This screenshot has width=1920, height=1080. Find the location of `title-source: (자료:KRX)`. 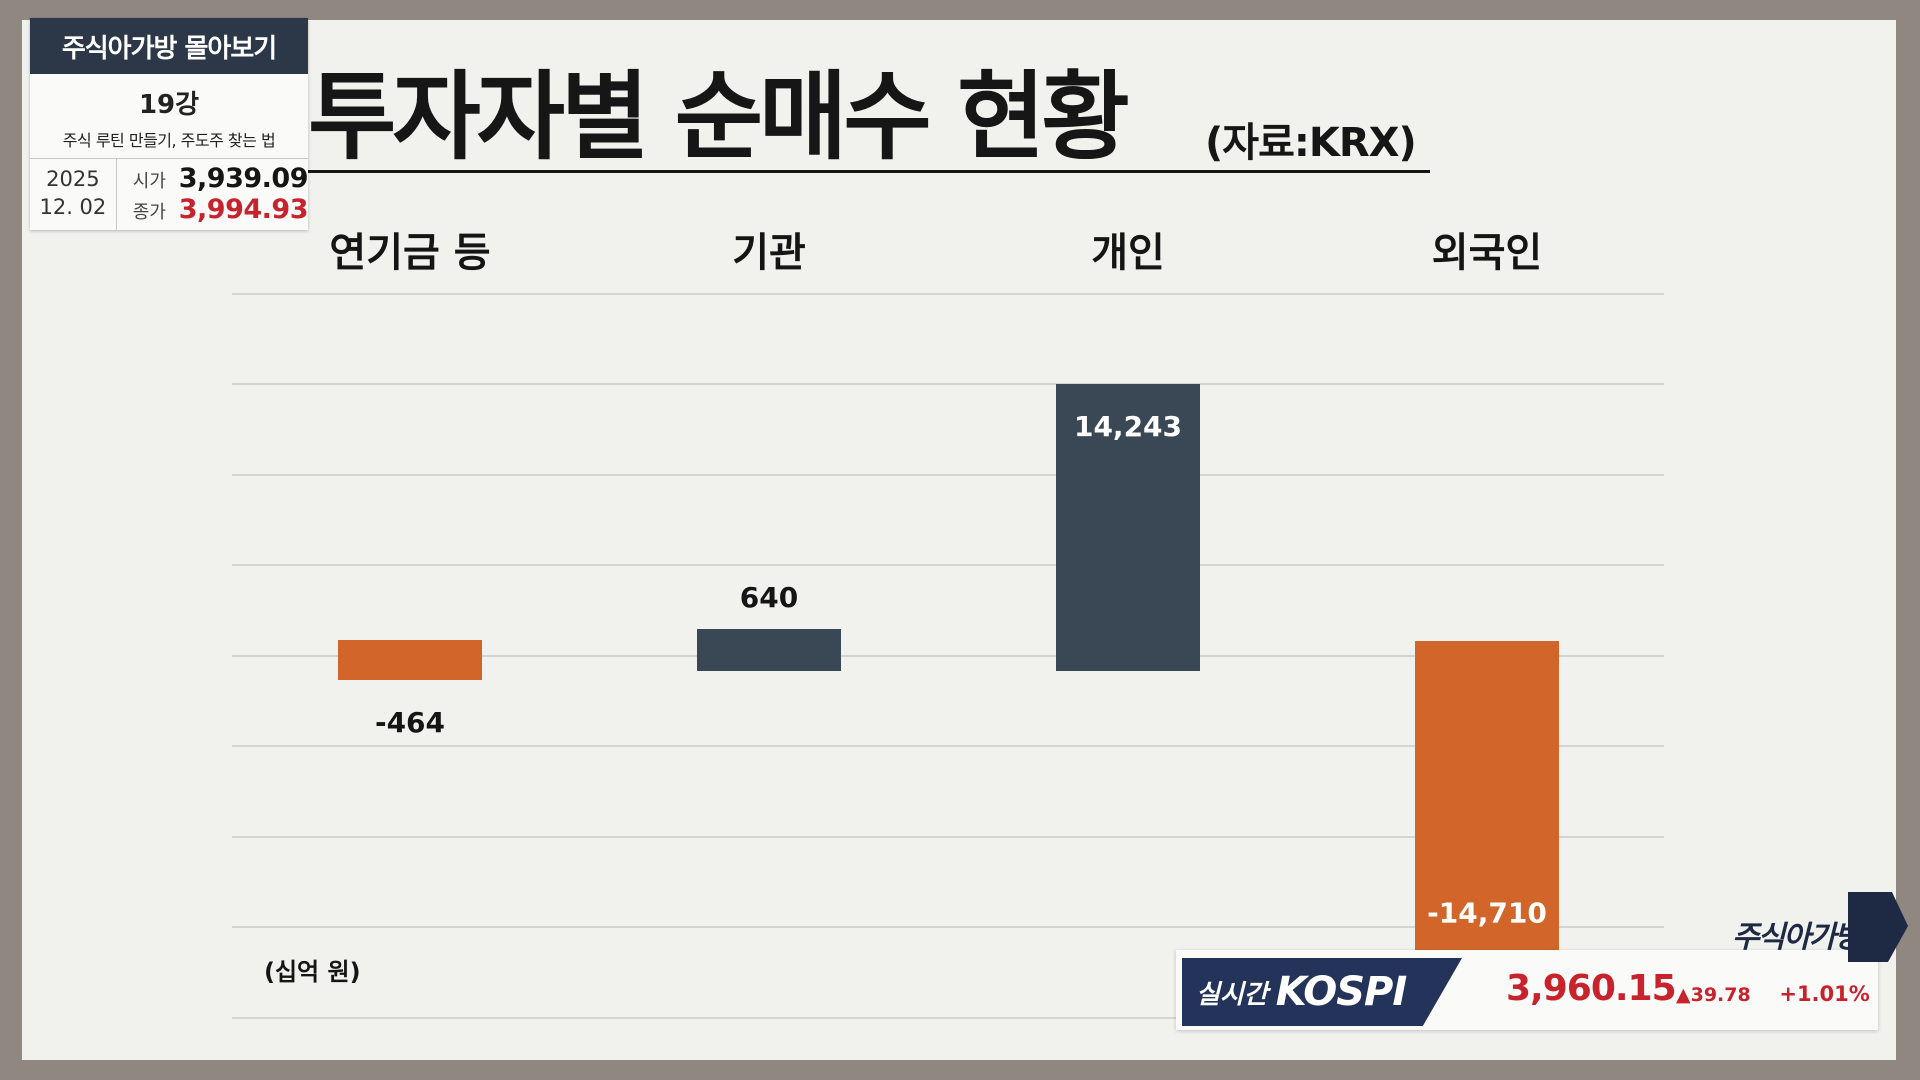

title-source: (자료:KRX) is located at coordinates (1311, 143).